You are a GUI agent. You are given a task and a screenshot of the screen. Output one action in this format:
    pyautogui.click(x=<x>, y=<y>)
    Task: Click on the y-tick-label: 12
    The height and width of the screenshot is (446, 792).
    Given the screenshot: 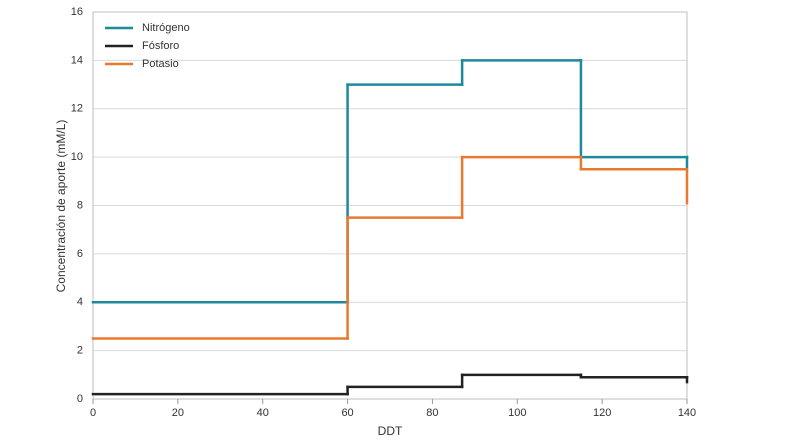 What is the action you would take?
    pyautogui.click(x=77, y=109)
    